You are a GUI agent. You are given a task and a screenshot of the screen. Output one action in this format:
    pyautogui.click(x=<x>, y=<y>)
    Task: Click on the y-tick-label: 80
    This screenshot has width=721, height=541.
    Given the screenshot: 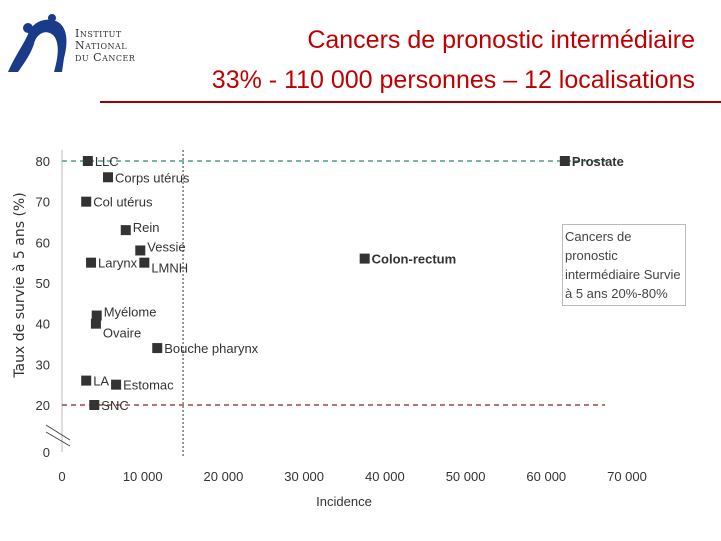 What is the action you would take?
    pyautogui.click(x=43, y=161)
    